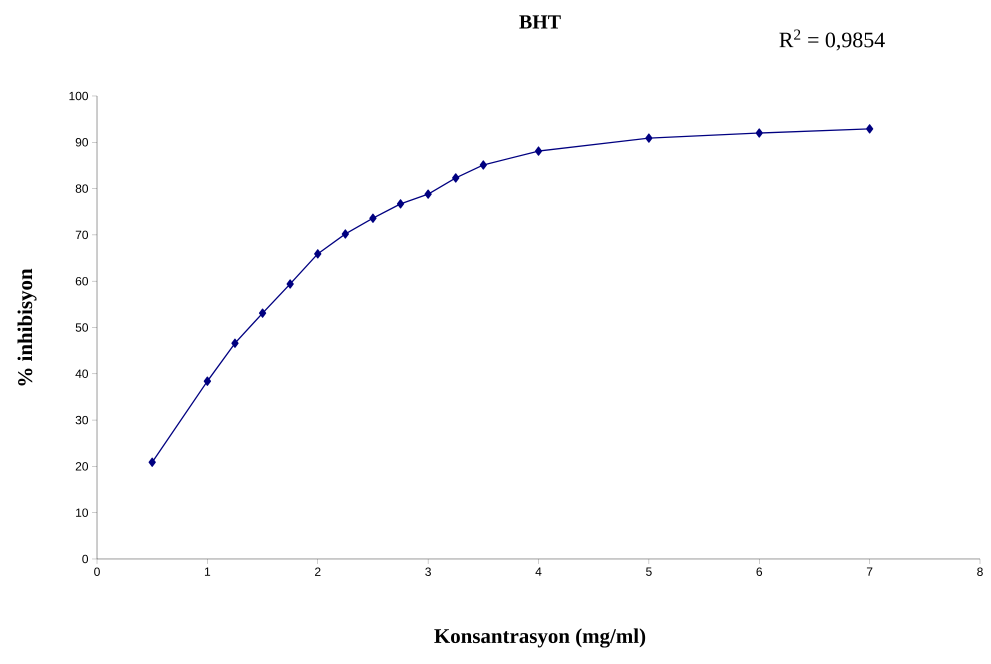 The image size is (991, 664). What do you see at coordinates (540, 638) in the screenshot?
I see `x-axis-title: Konsantrasyon (mg/ml)` at bounding box center [540, 638].